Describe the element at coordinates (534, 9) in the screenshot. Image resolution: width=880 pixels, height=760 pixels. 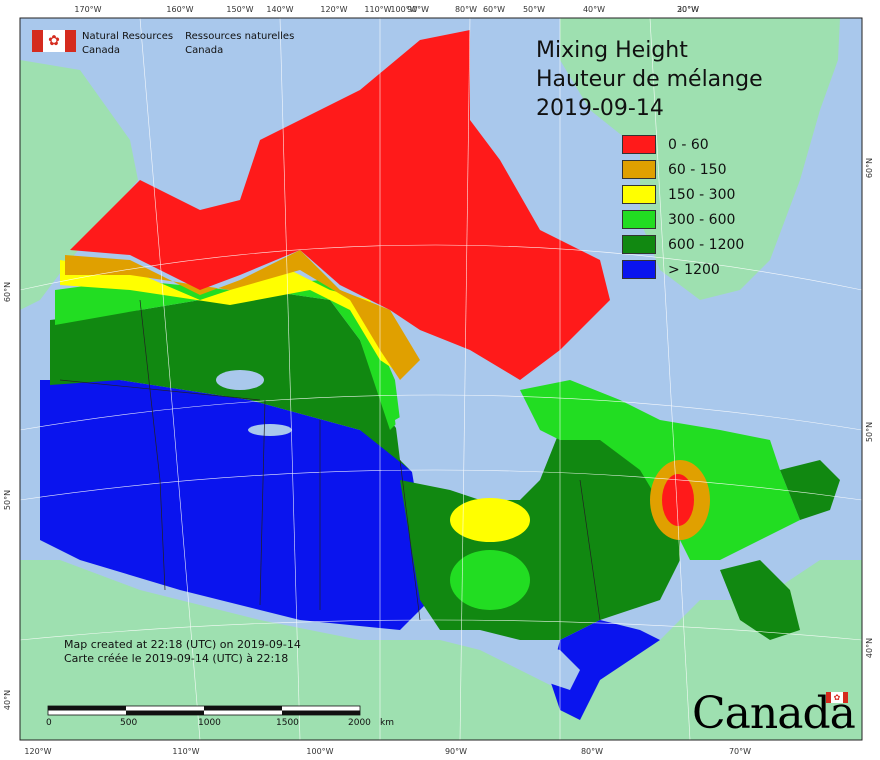
I see `tick-label: 50°W` at that location.